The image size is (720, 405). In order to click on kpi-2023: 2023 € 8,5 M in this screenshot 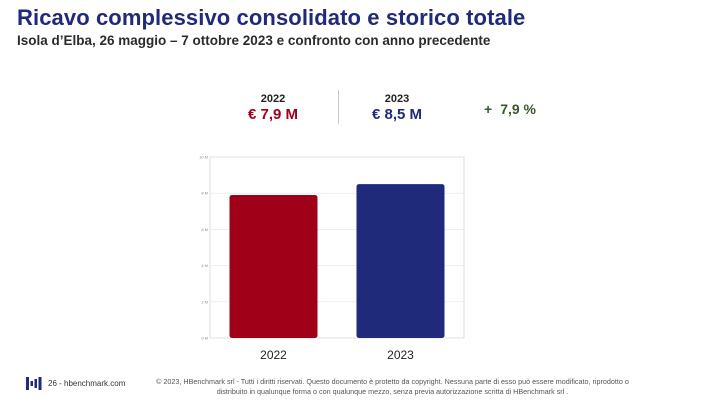, I will do `click(397, 108)`.